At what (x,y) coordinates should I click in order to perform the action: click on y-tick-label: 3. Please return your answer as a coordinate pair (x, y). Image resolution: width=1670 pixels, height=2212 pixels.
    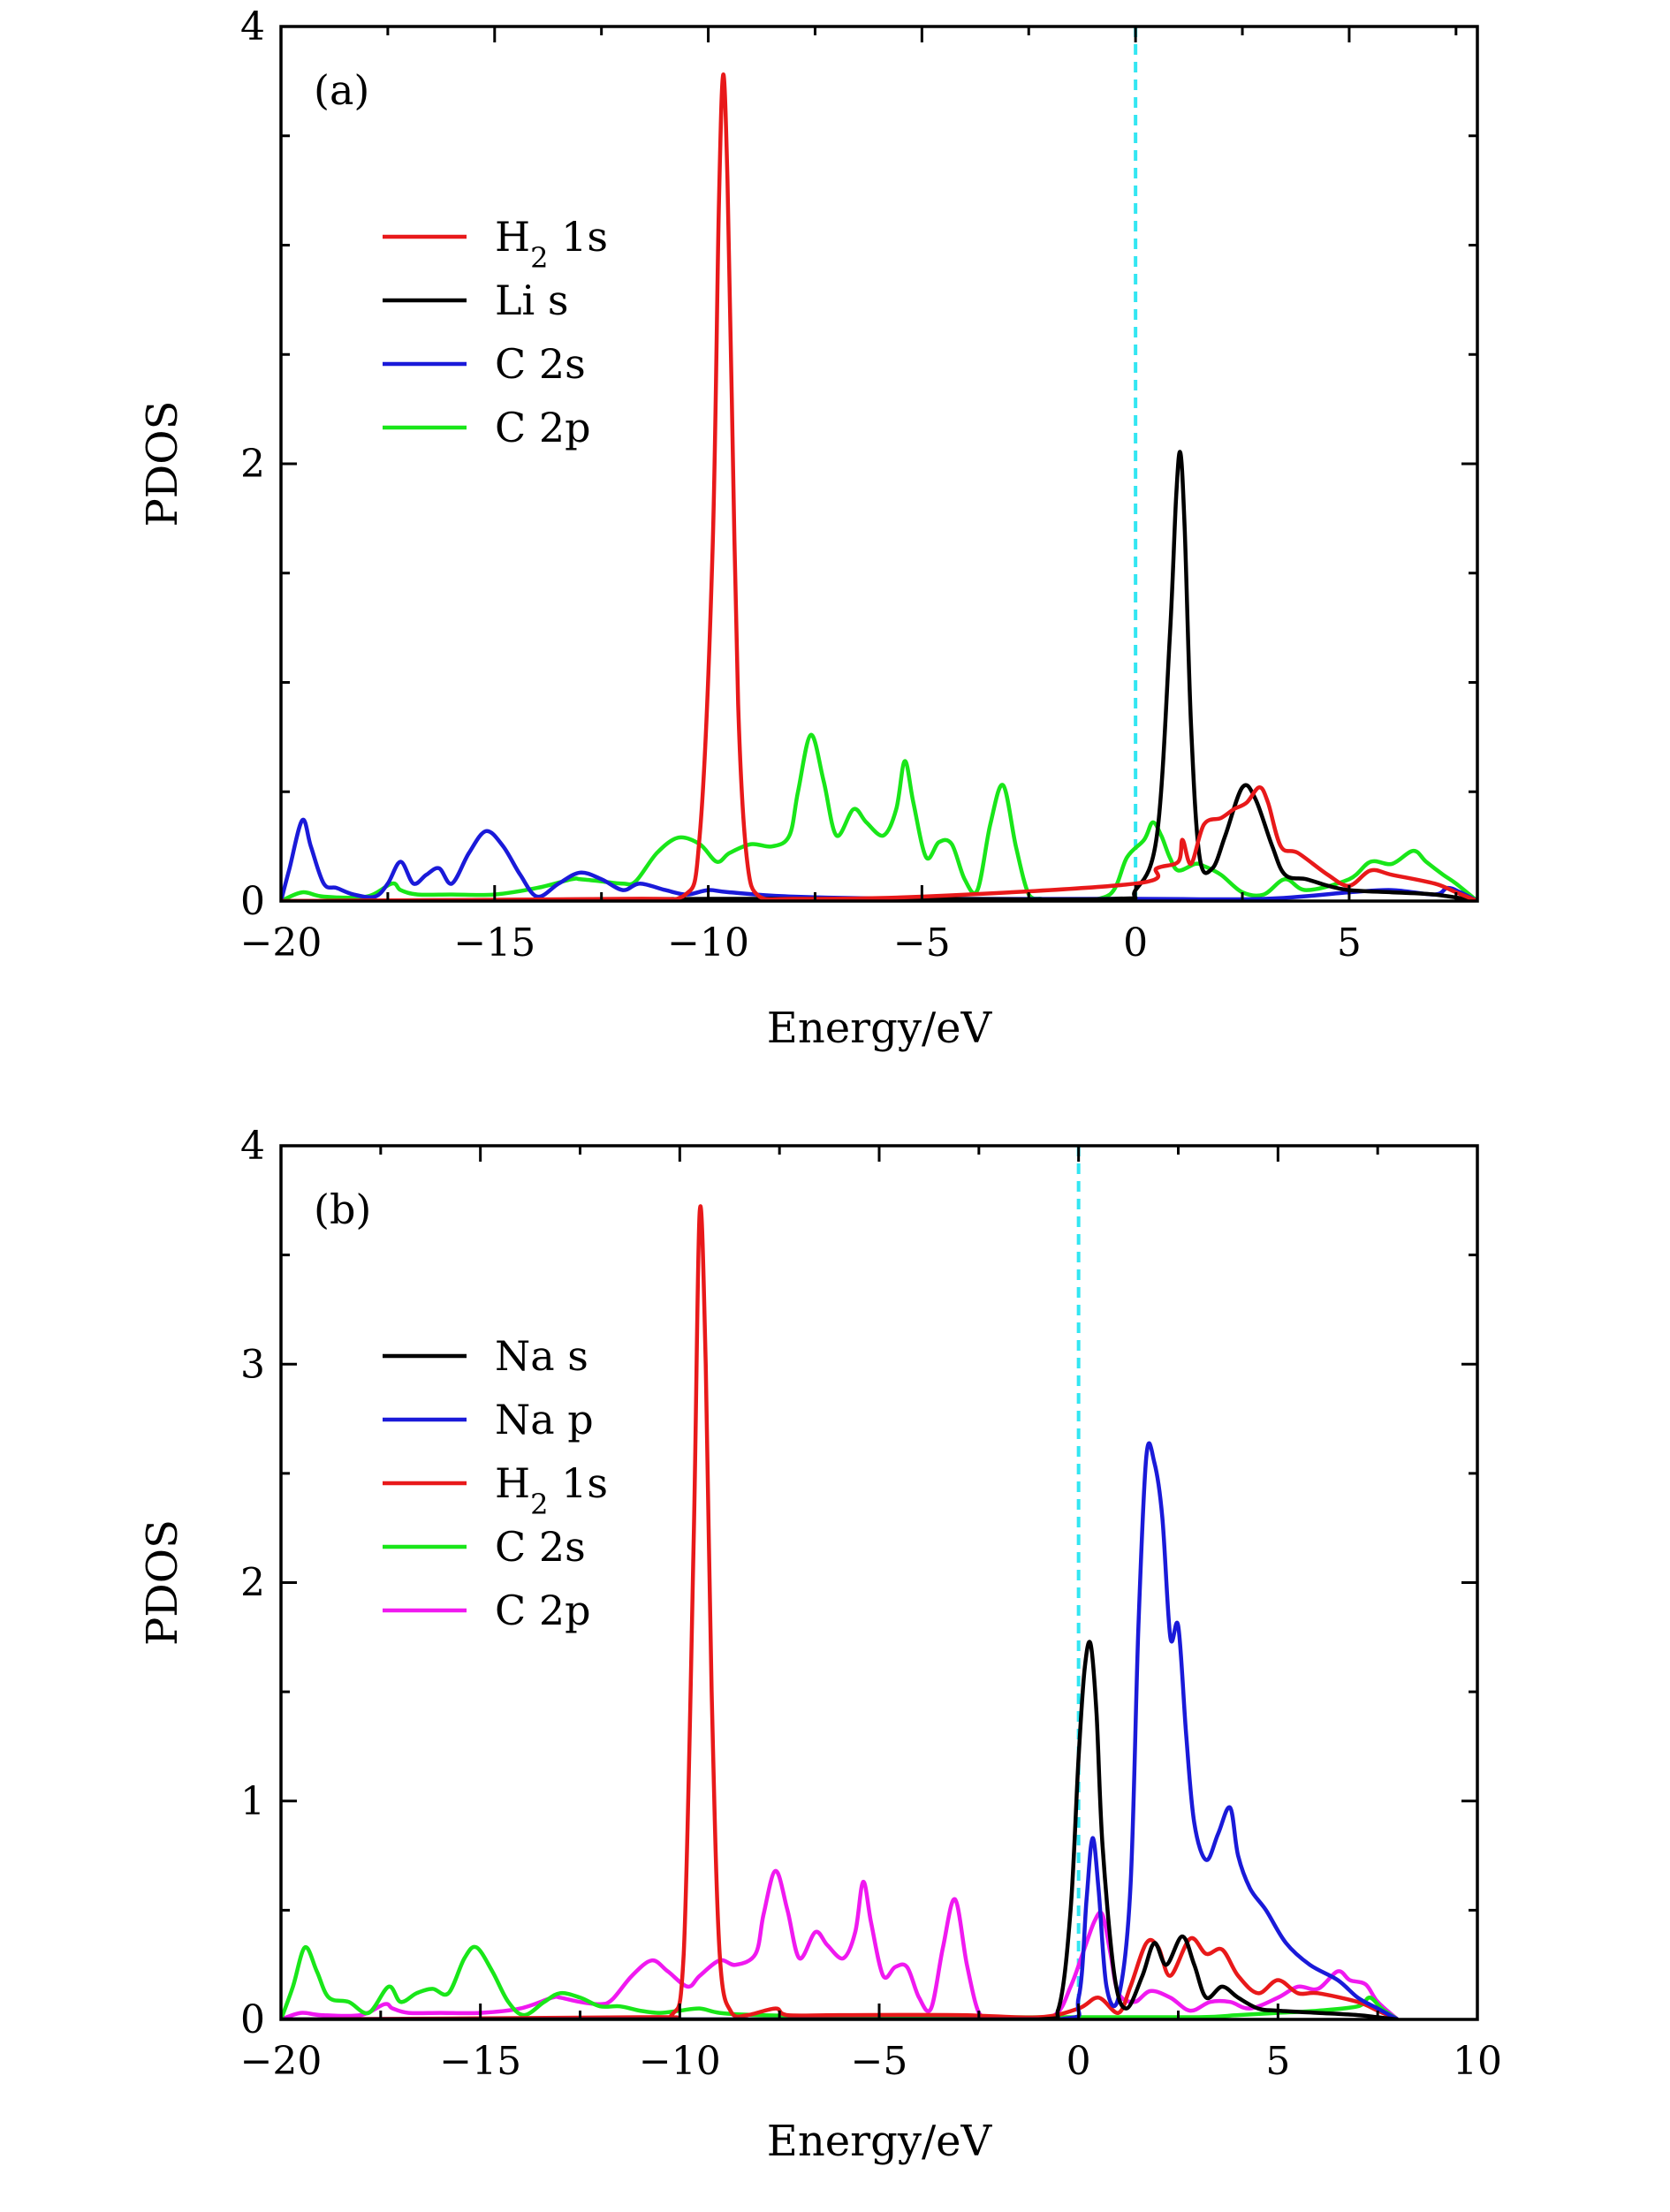
    Looking at the image, I should click on (252, 1364).